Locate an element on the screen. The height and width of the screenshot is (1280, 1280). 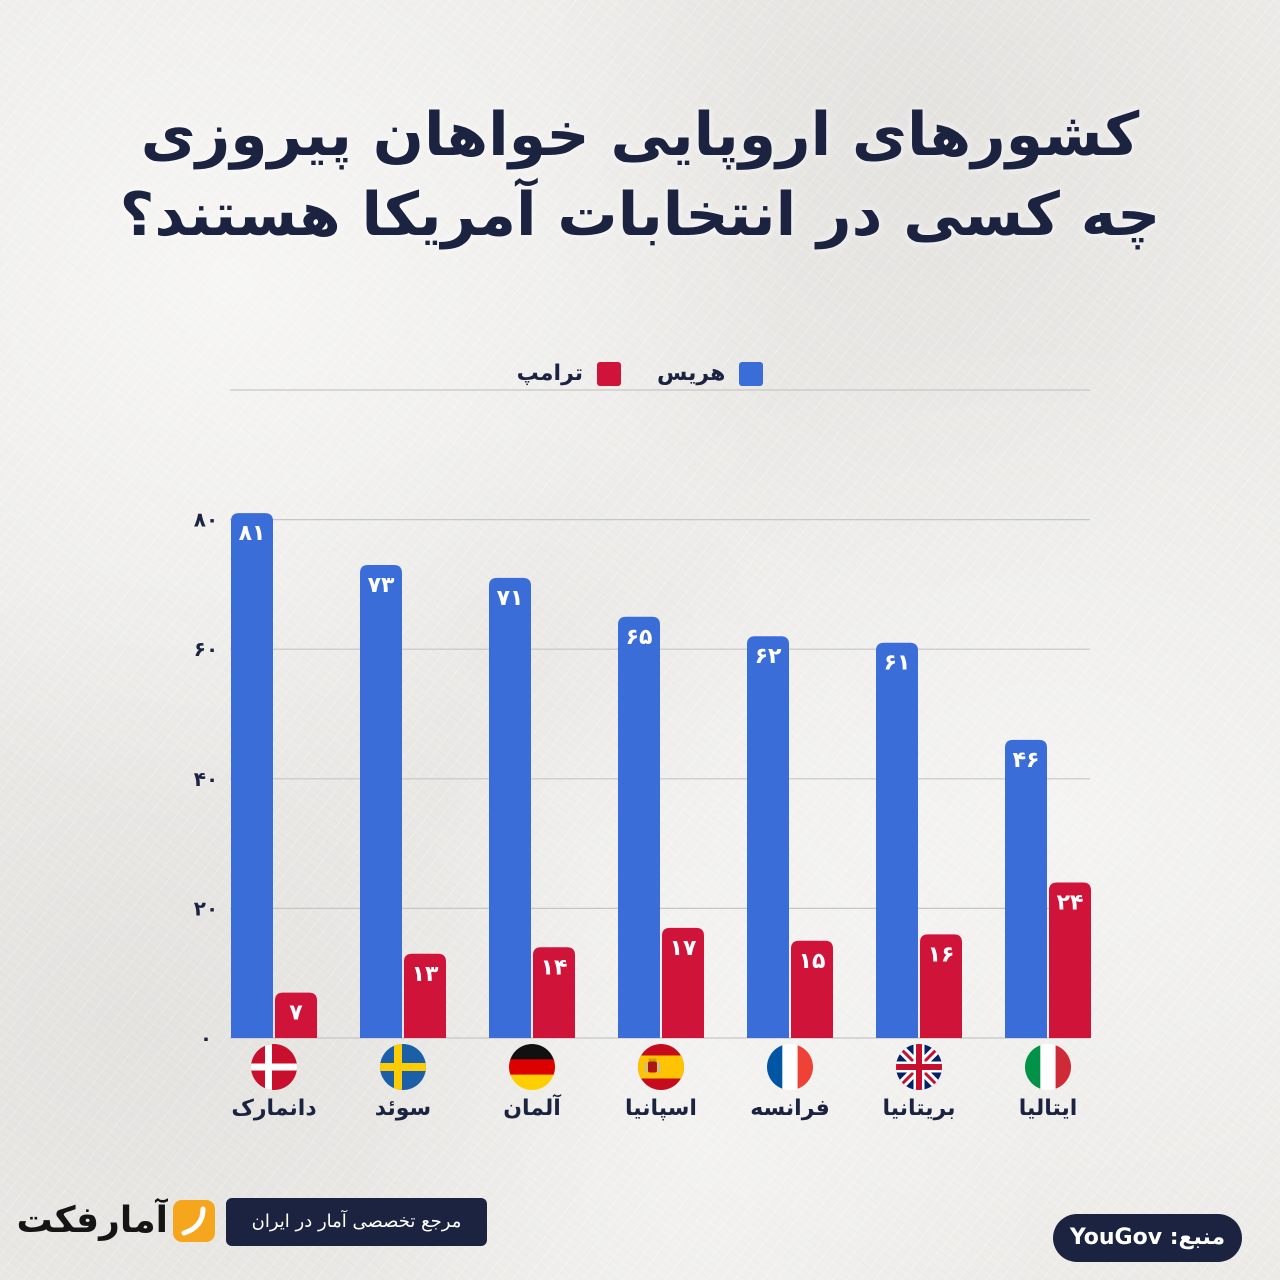
flag-stripe-green is located at coordinates (1033, 1067).